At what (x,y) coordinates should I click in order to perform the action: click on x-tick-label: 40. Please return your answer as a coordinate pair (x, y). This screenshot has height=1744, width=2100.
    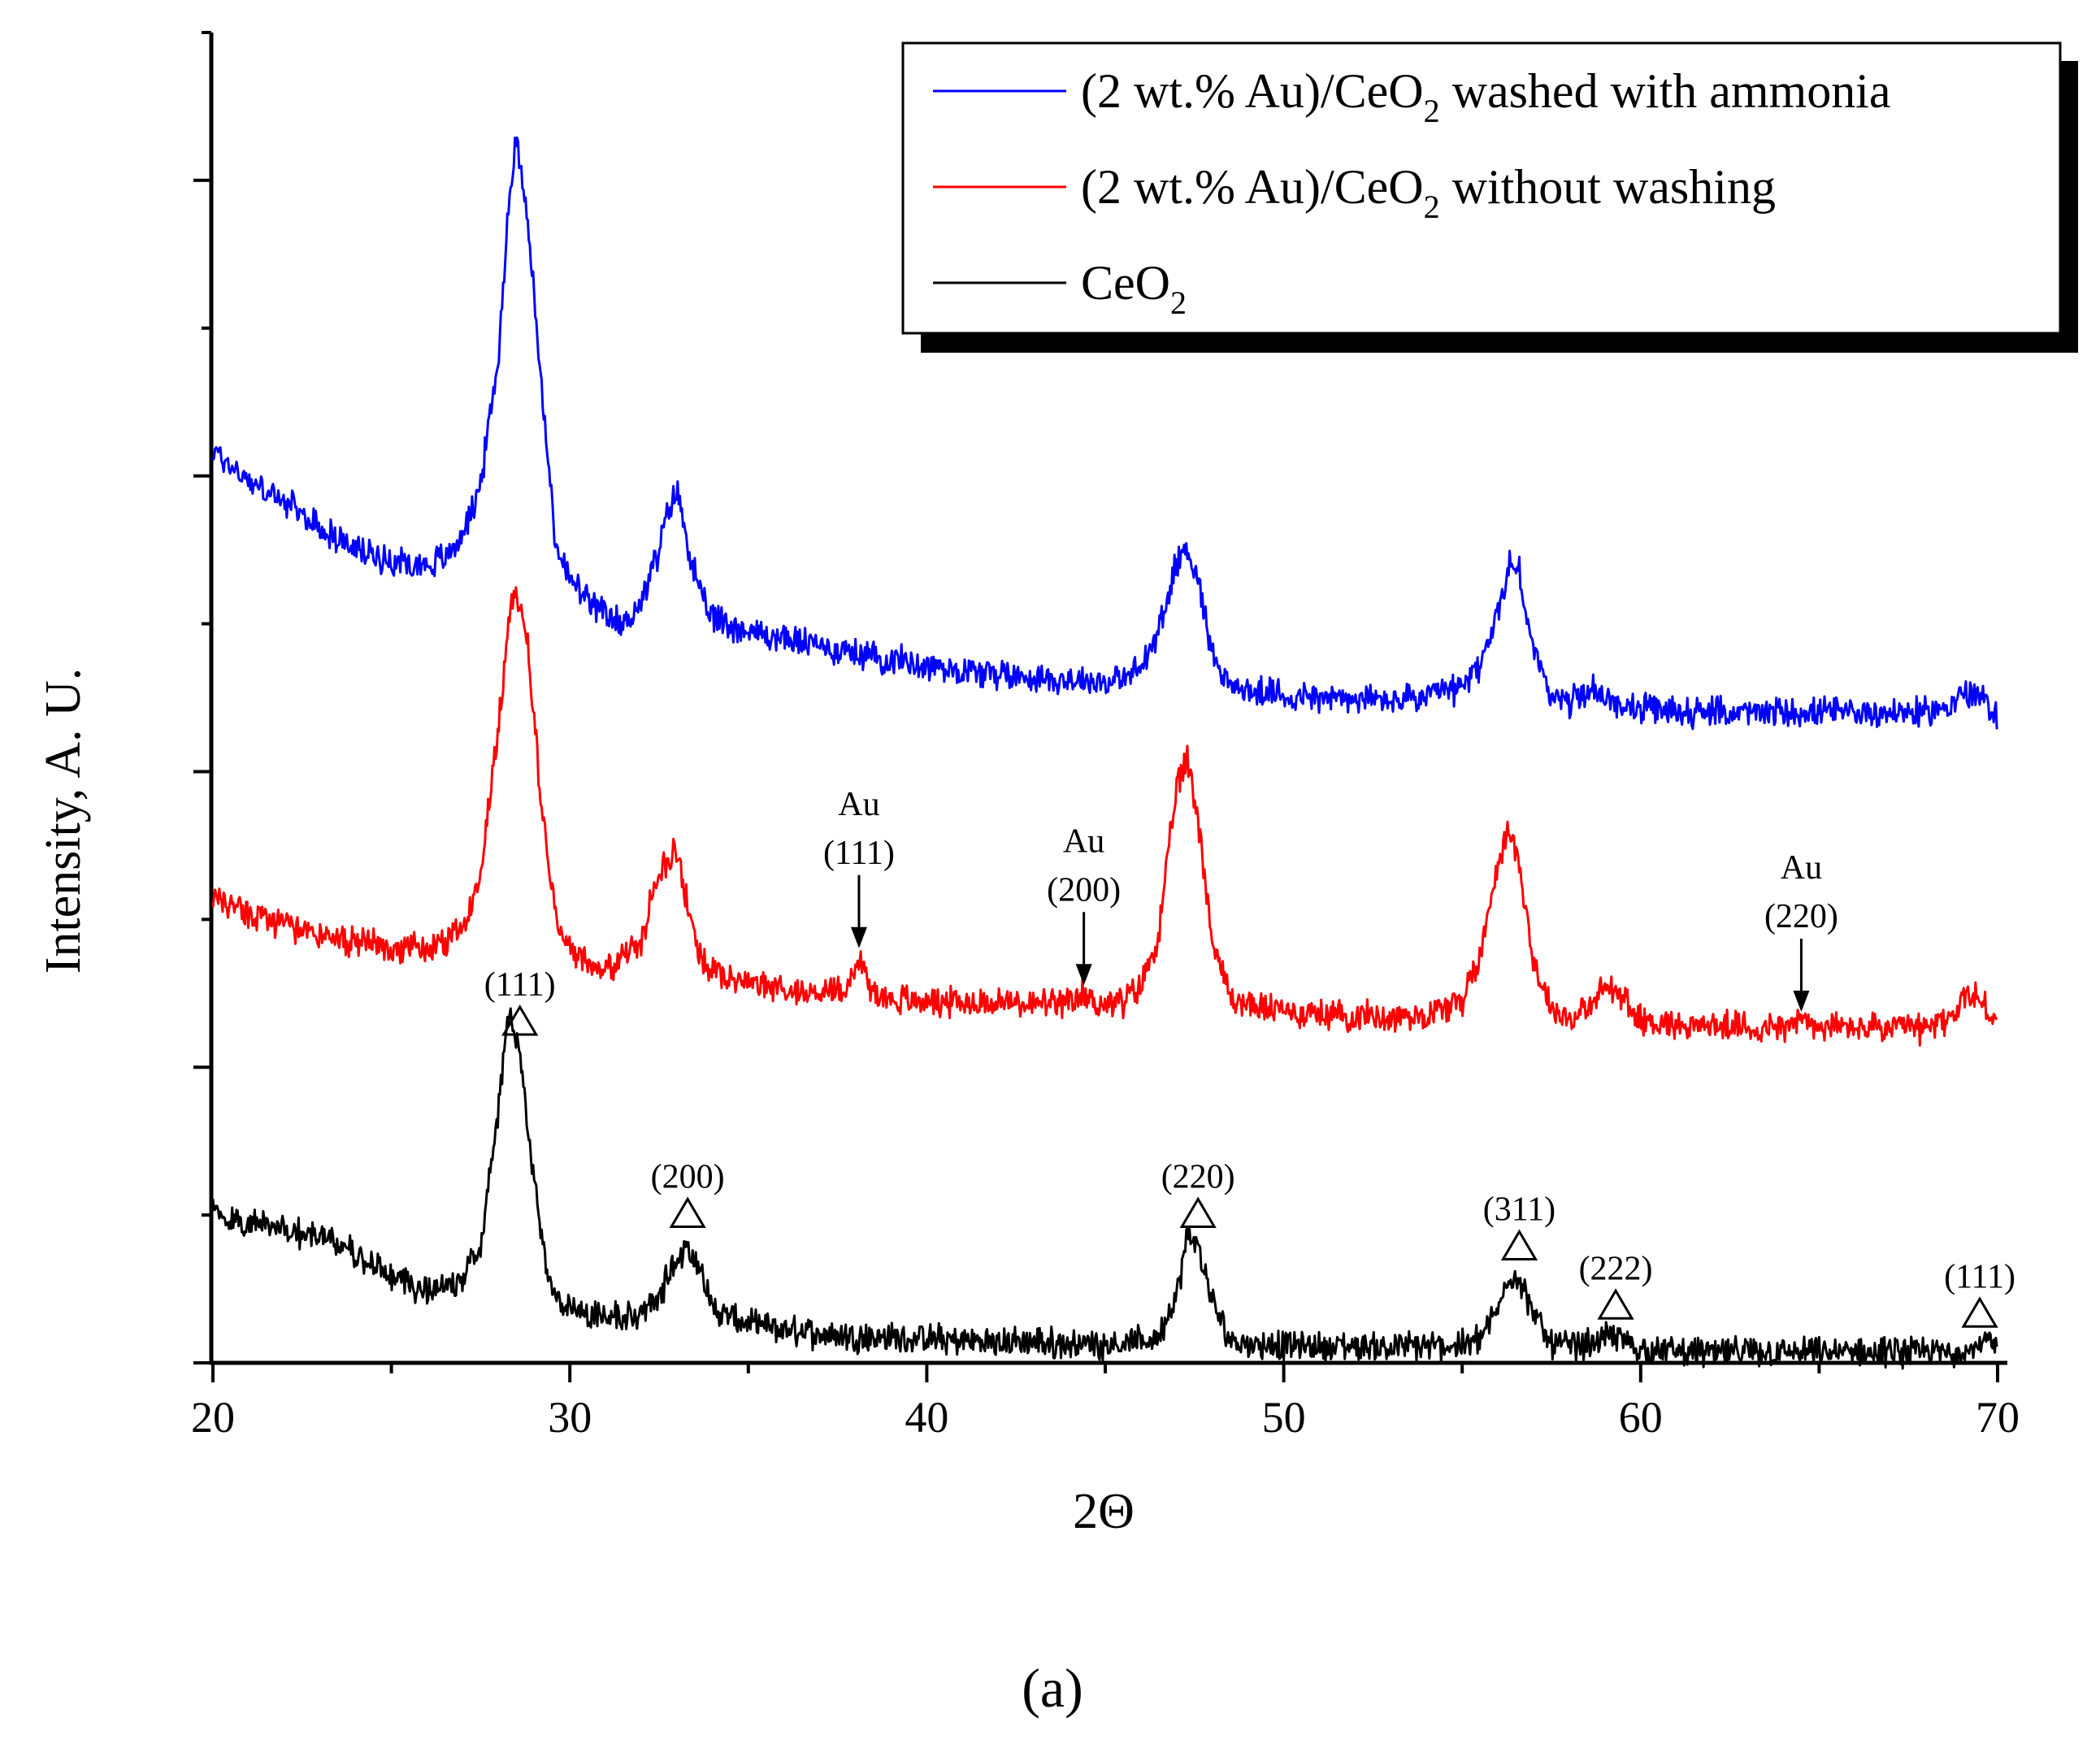
    Looking at the image, I should click on (926, 1417).